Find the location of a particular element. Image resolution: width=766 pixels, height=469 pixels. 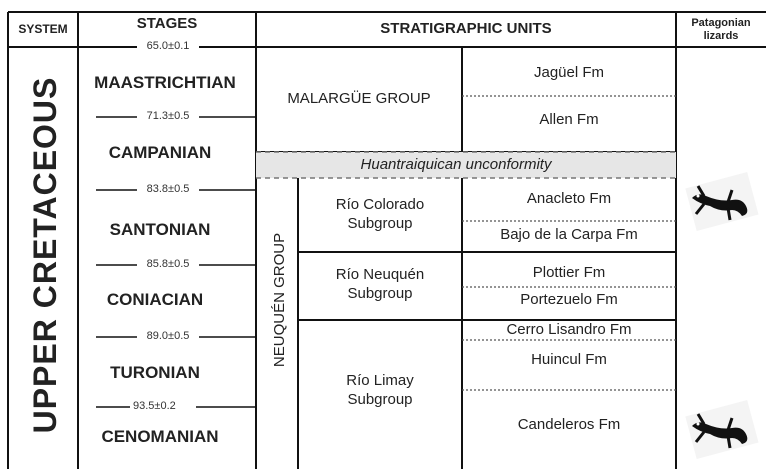

group-name: NEUQUÉN GROUP is located at coordinates (279, 300).